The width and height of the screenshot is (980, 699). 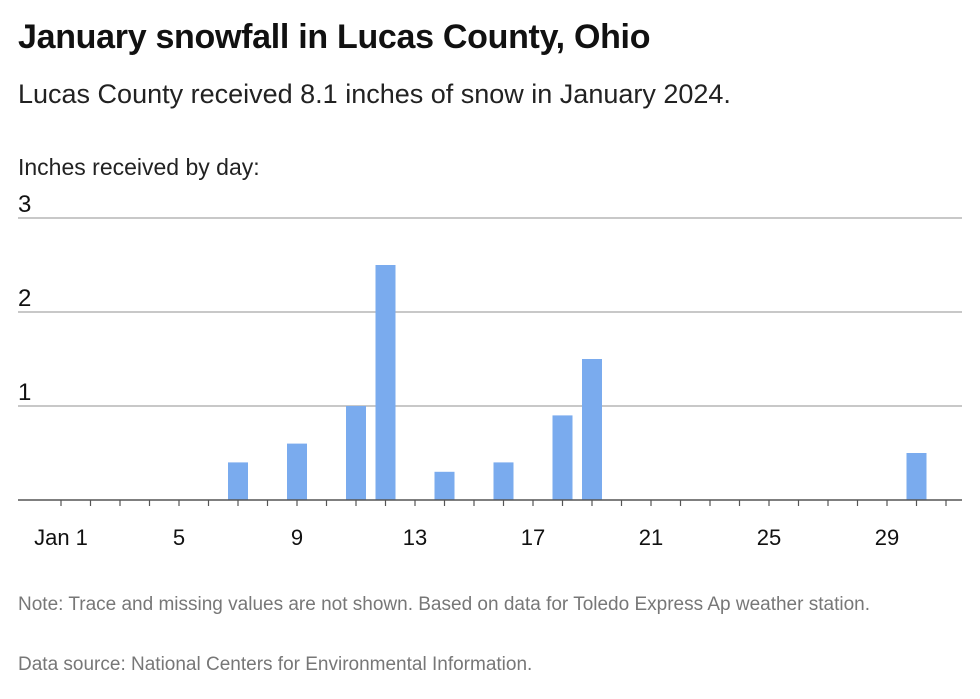 I want to click on x-tick-label: 5, so click(x=179, y=537).